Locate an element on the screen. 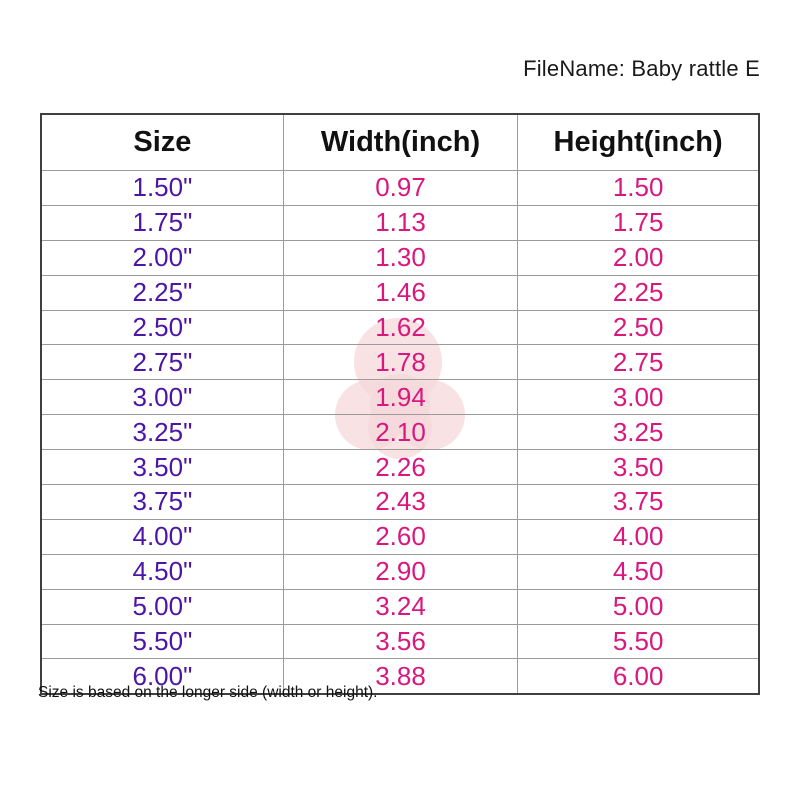 This screenshot has height=800, width=800. height-value-cell: 6.00 is located at coordinates (638, 676).